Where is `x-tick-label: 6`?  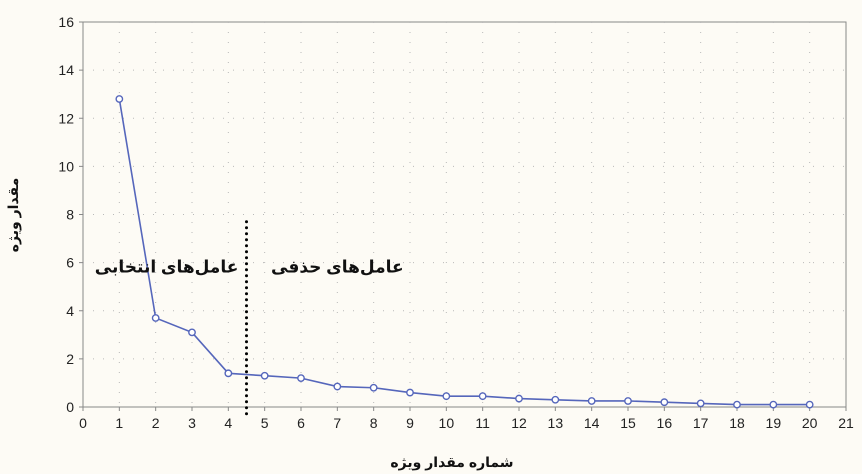 x-tick-label: 6 is located at coordinates (301, 423).